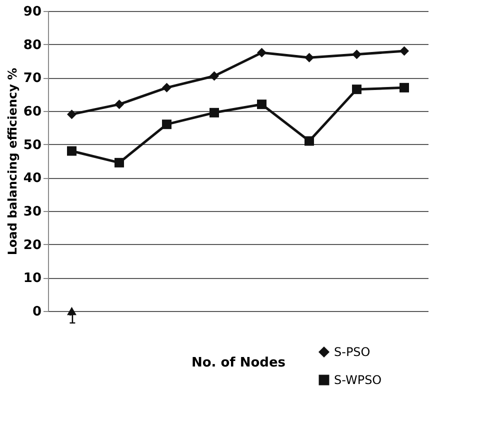  Describe the element at coordinates (32, 212) in the screenshot. I see `y-tick-label: 30` at that location.